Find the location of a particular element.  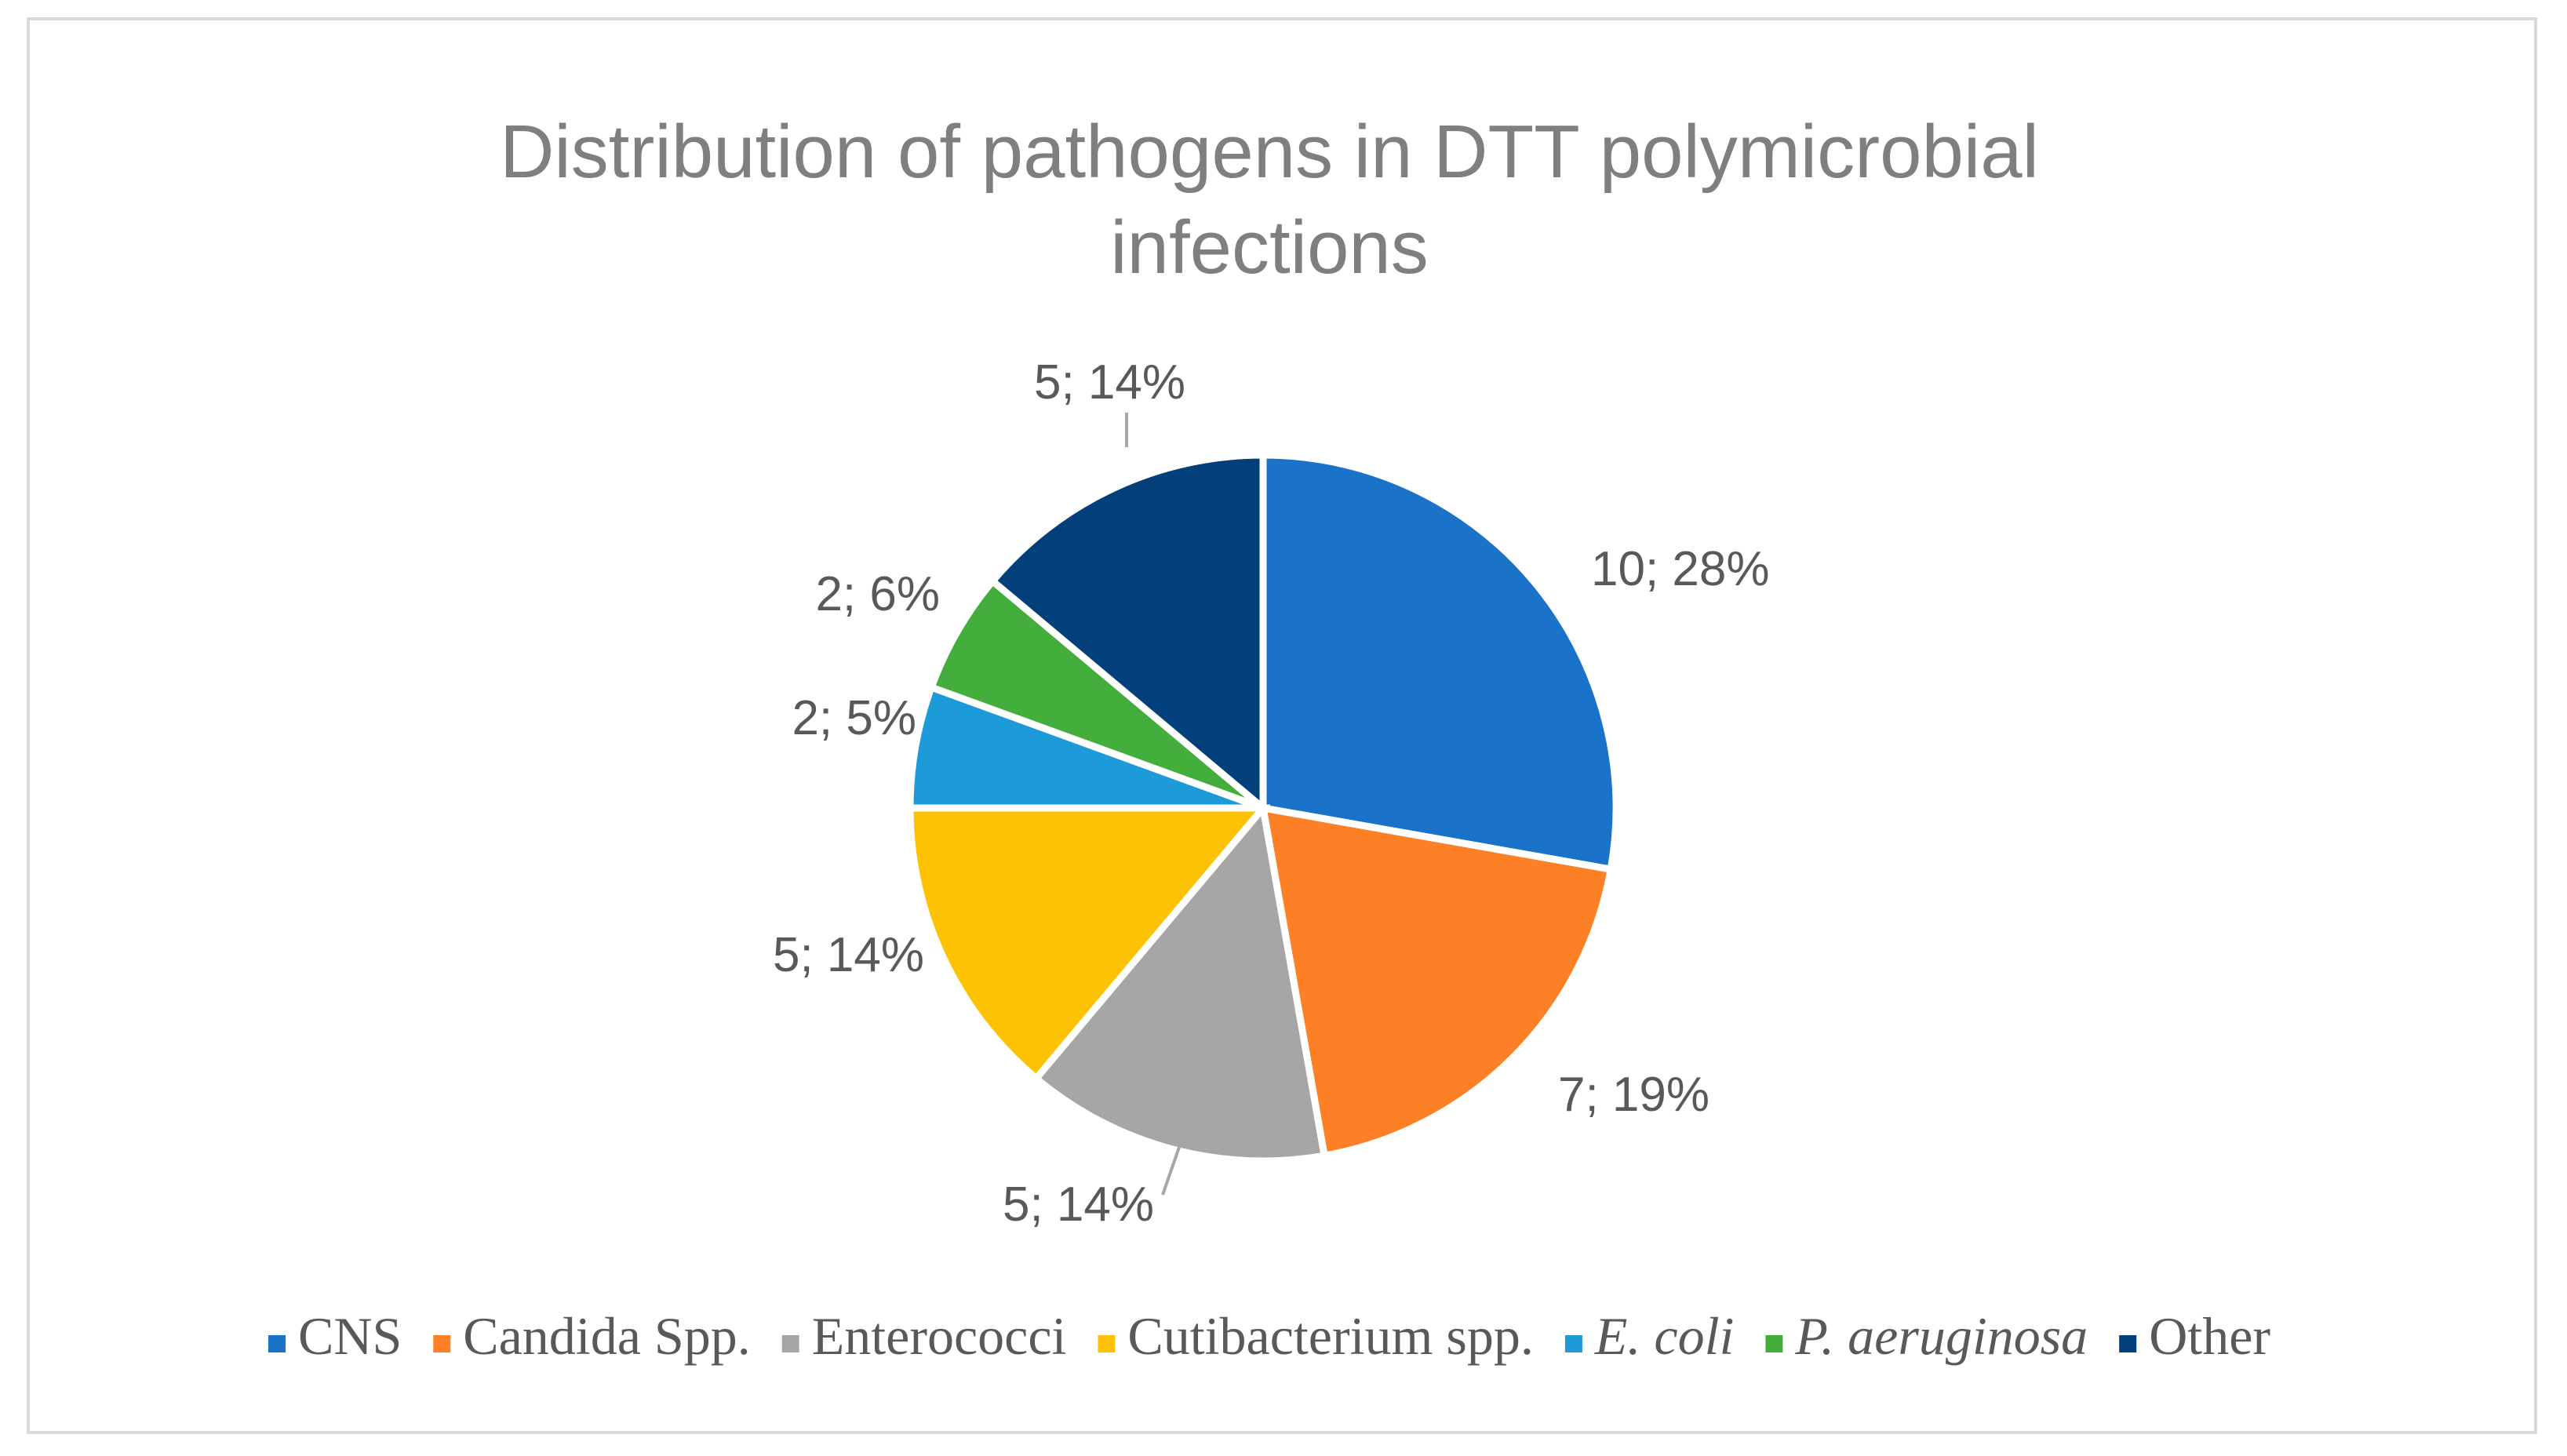

pie-slice-enterococci is located at coordinates (1180, 982).